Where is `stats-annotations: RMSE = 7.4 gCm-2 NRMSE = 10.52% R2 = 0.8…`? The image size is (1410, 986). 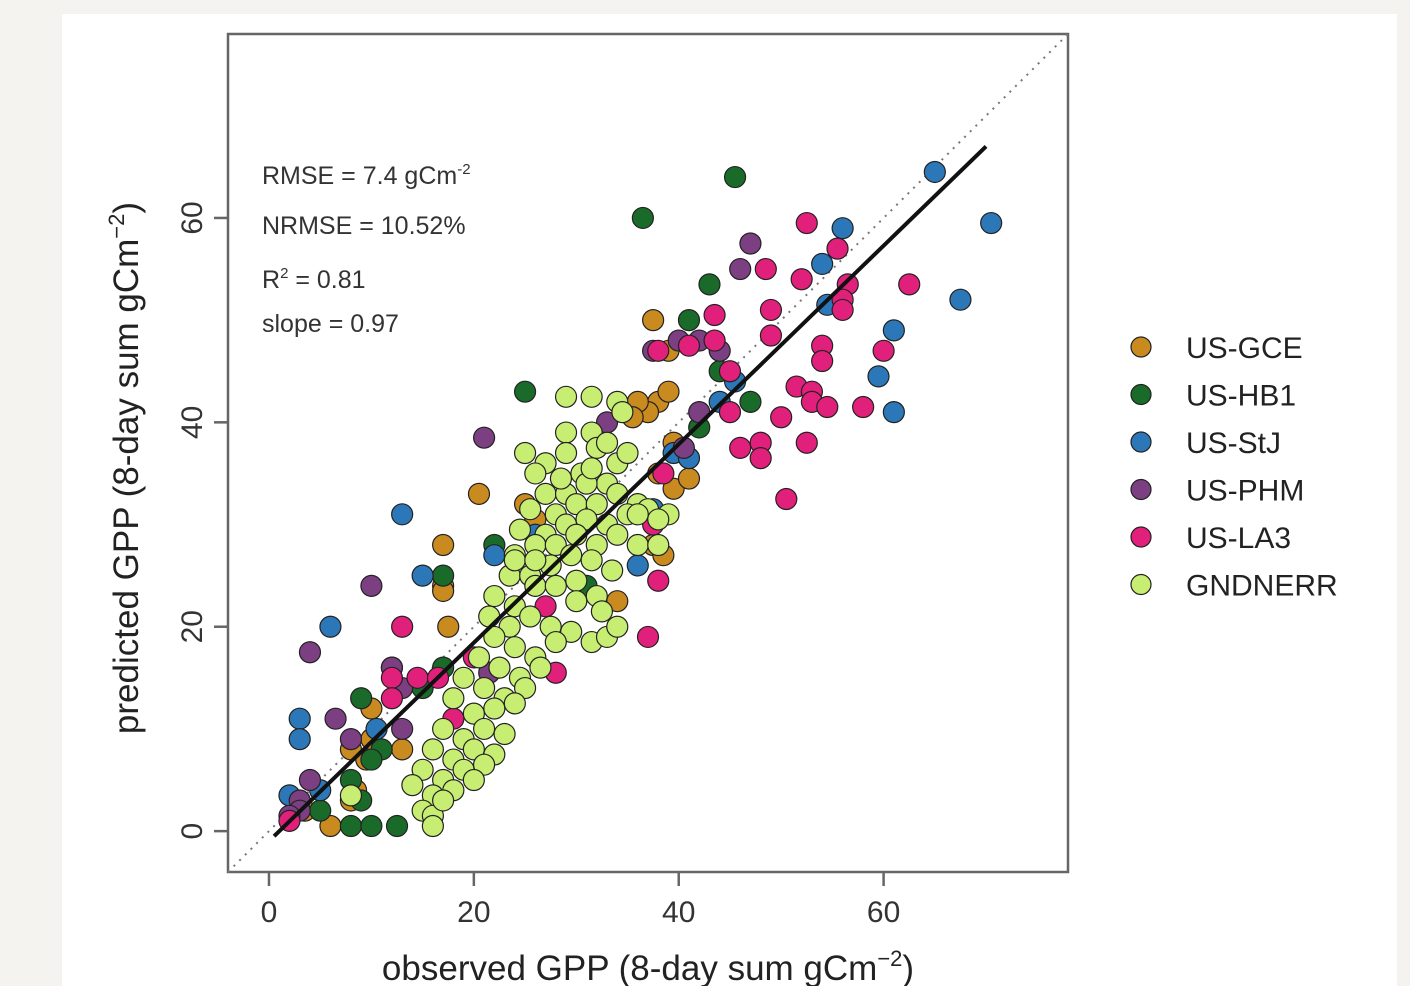 stats-annotations: RMSE = 7.4 gCm-2 NRMSE = 10.52% R2 = 0.8… is located at coordinates (366, 249).